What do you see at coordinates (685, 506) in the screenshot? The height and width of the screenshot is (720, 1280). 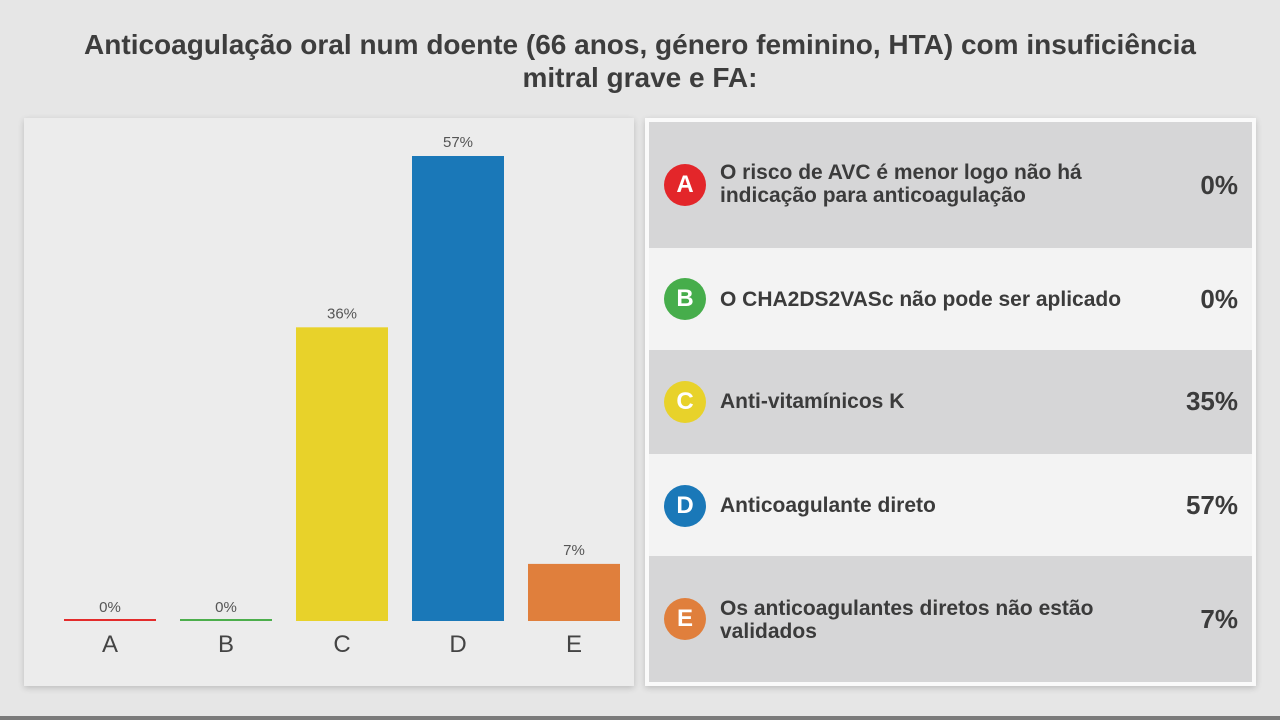 I see `option-badge-d: D` at bounding box center [685, 506].